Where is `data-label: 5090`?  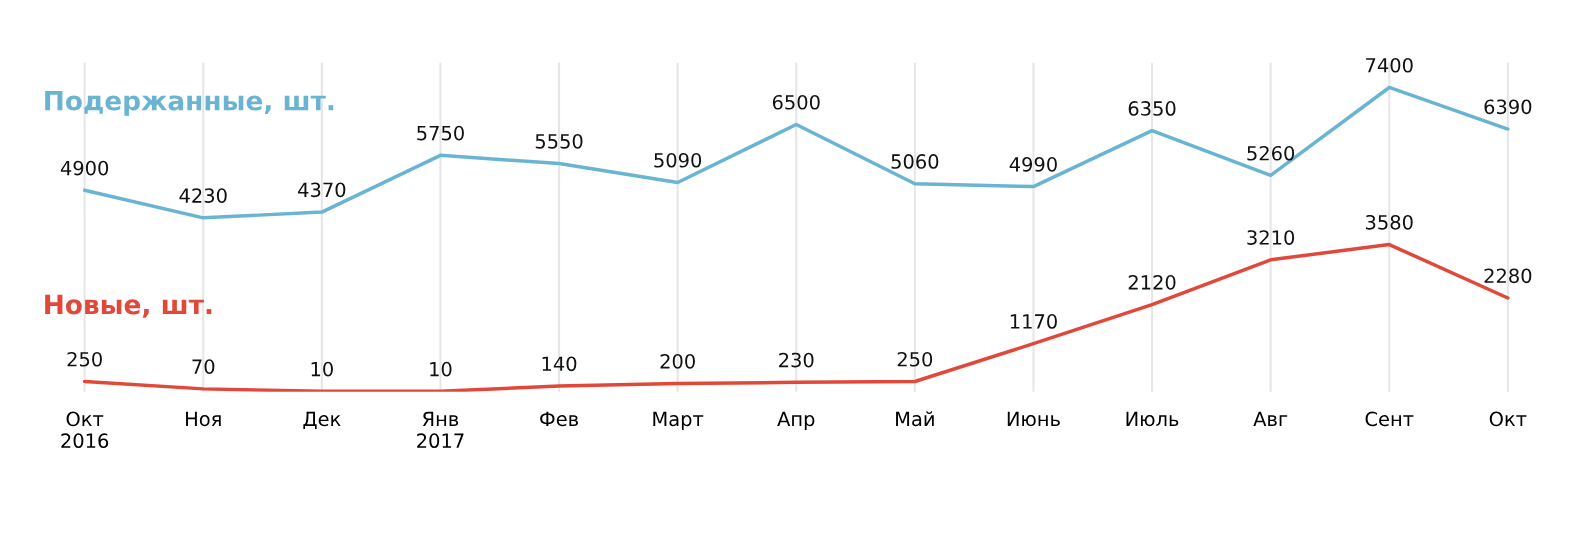 data-label: 5090 is located at coordinates (678, 160).